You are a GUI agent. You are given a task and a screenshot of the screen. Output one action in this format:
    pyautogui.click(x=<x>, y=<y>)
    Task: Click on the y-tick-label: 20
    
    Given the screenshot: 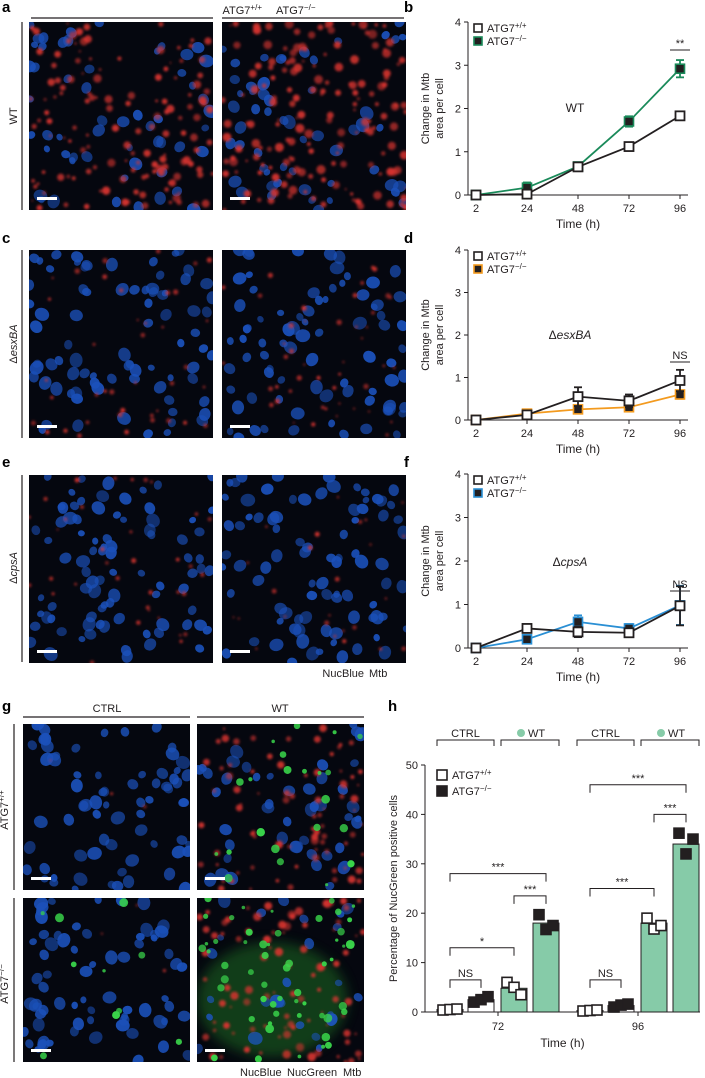 What is the action you would take?
    pyautogui.click(x=412, y=914)
    